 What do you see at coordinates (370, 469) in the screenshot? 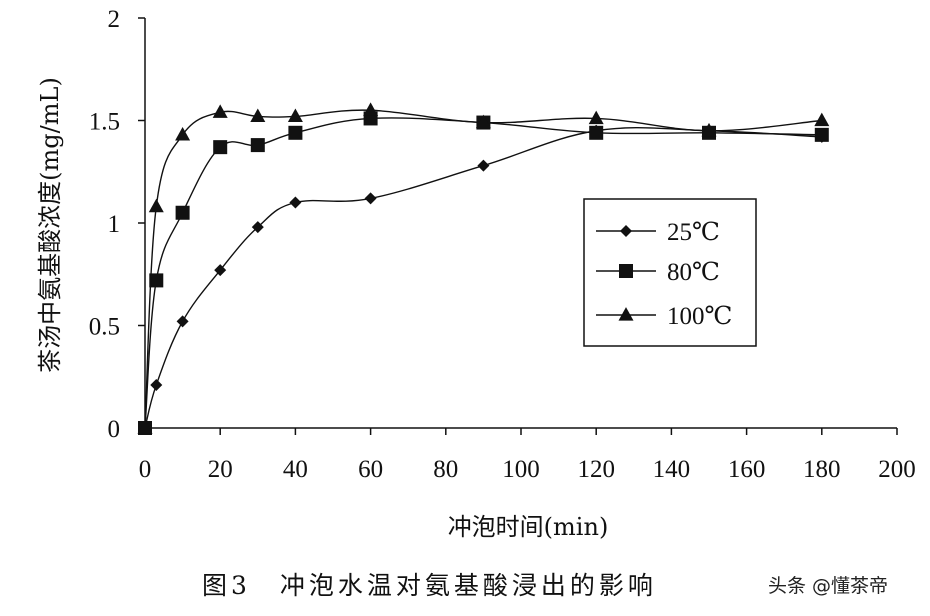
I see `x-tick-label: 60` at bounding box center [370, 469].